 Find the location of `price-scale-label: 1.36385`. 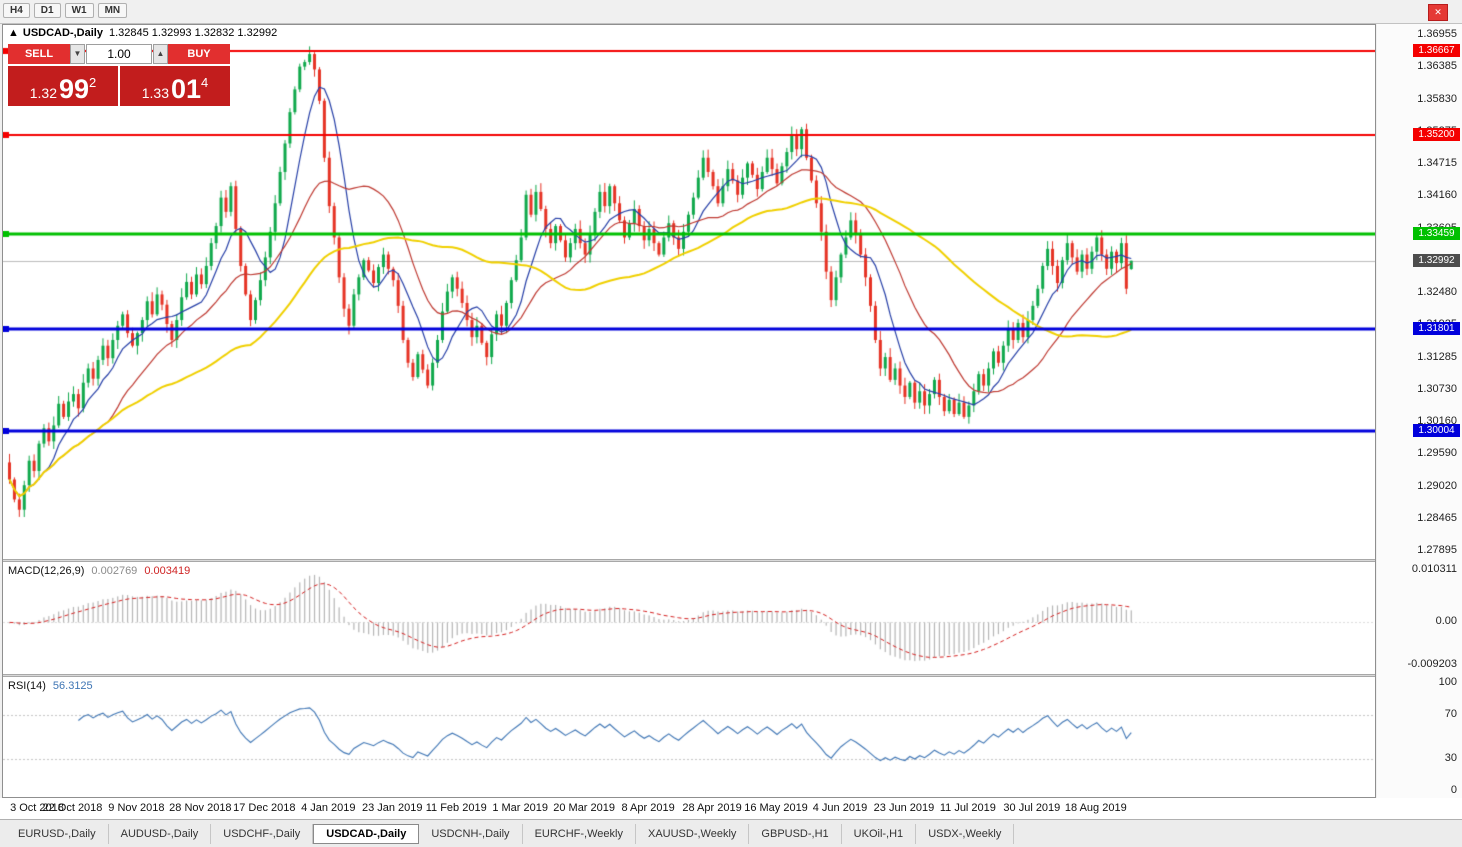

price-scale-label: 1.36385 is located at coordinates (1437, 66).